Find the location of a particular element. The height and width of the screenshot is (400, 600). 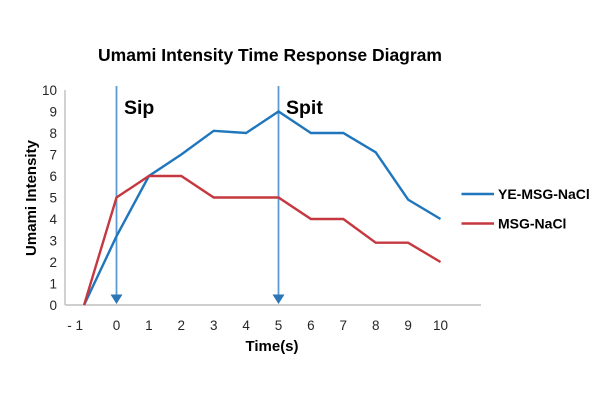

x-tick-label: 9 is located at coordinates (408, 325).